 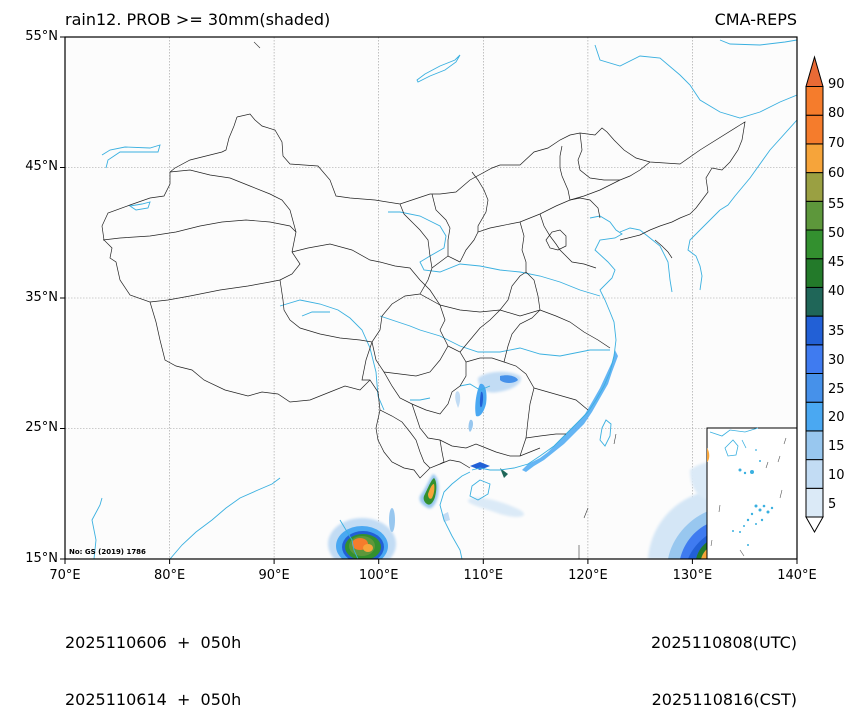 What do you see at coordinates (169, 575) in the screenshot?
I see `xtick-label: 80°E` at bounding box center [169, 575].